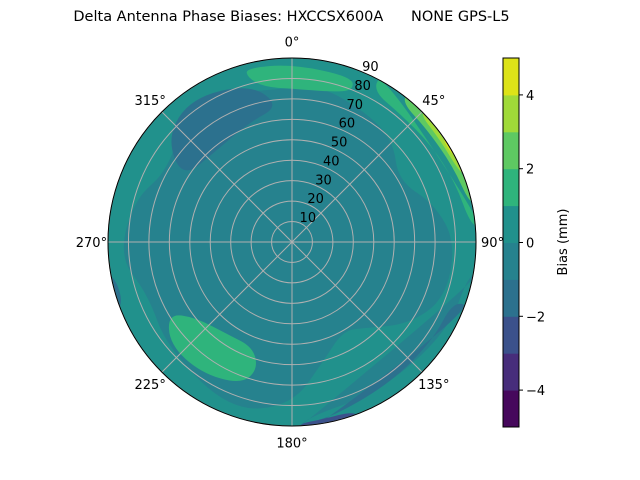 The height and width of the screenshot is (480, 640). Describe the element at coordinates (150, 101) in the screenshot. I see `angular-tick-label: 315°` at that location.